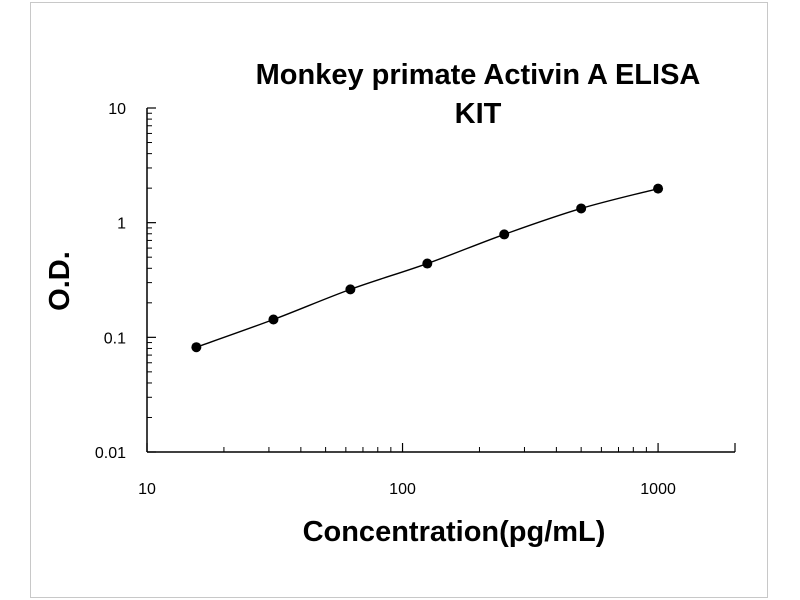  Describe the element at coordinates (121, 224) in the screenshot. I see `y-tick-label: 1` at that location.